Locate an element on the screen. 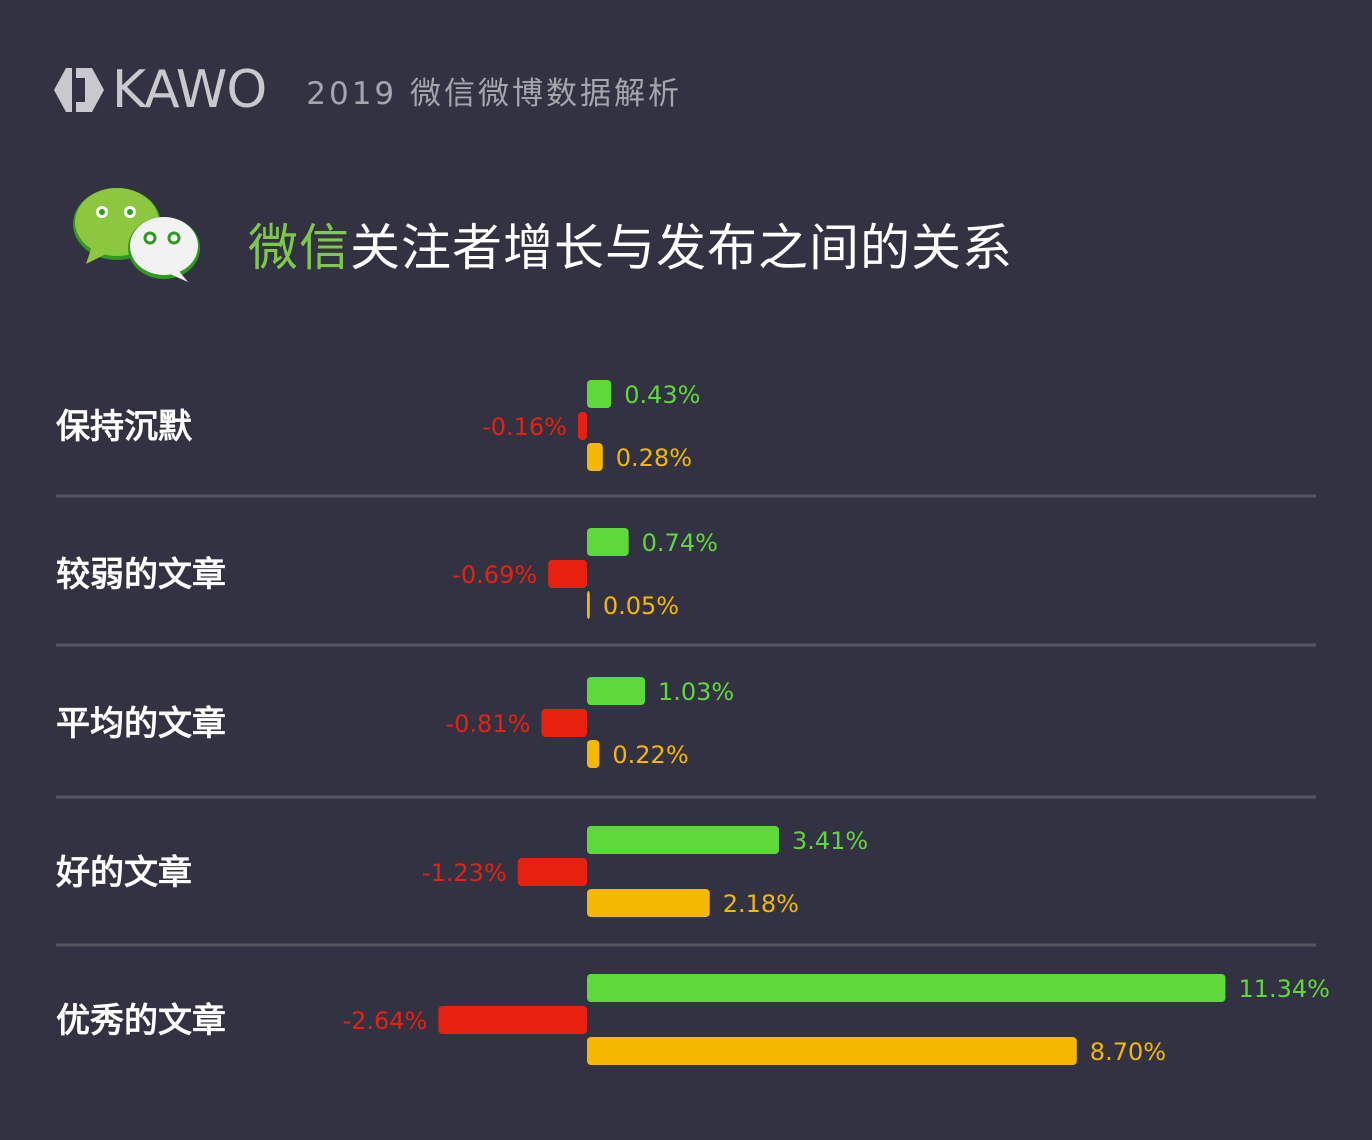  data-label-red: -0.16% is located at coordinates (524, 427).